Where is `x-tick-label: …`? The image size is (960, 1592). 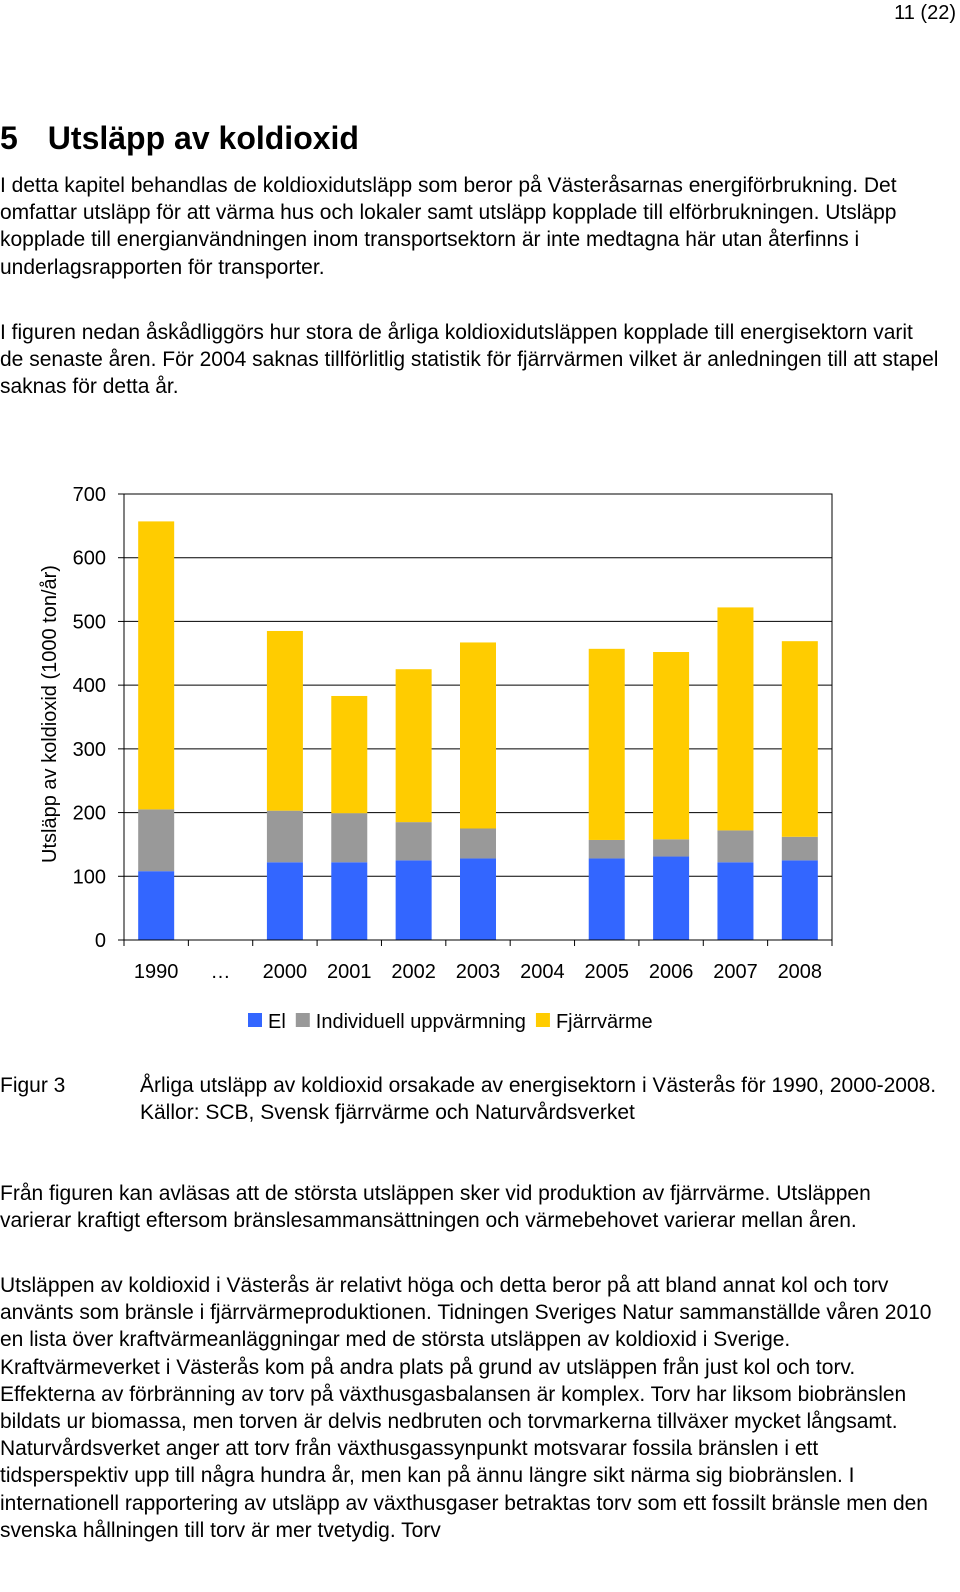 x-tick-label: … is located at coordinates (221, 972).